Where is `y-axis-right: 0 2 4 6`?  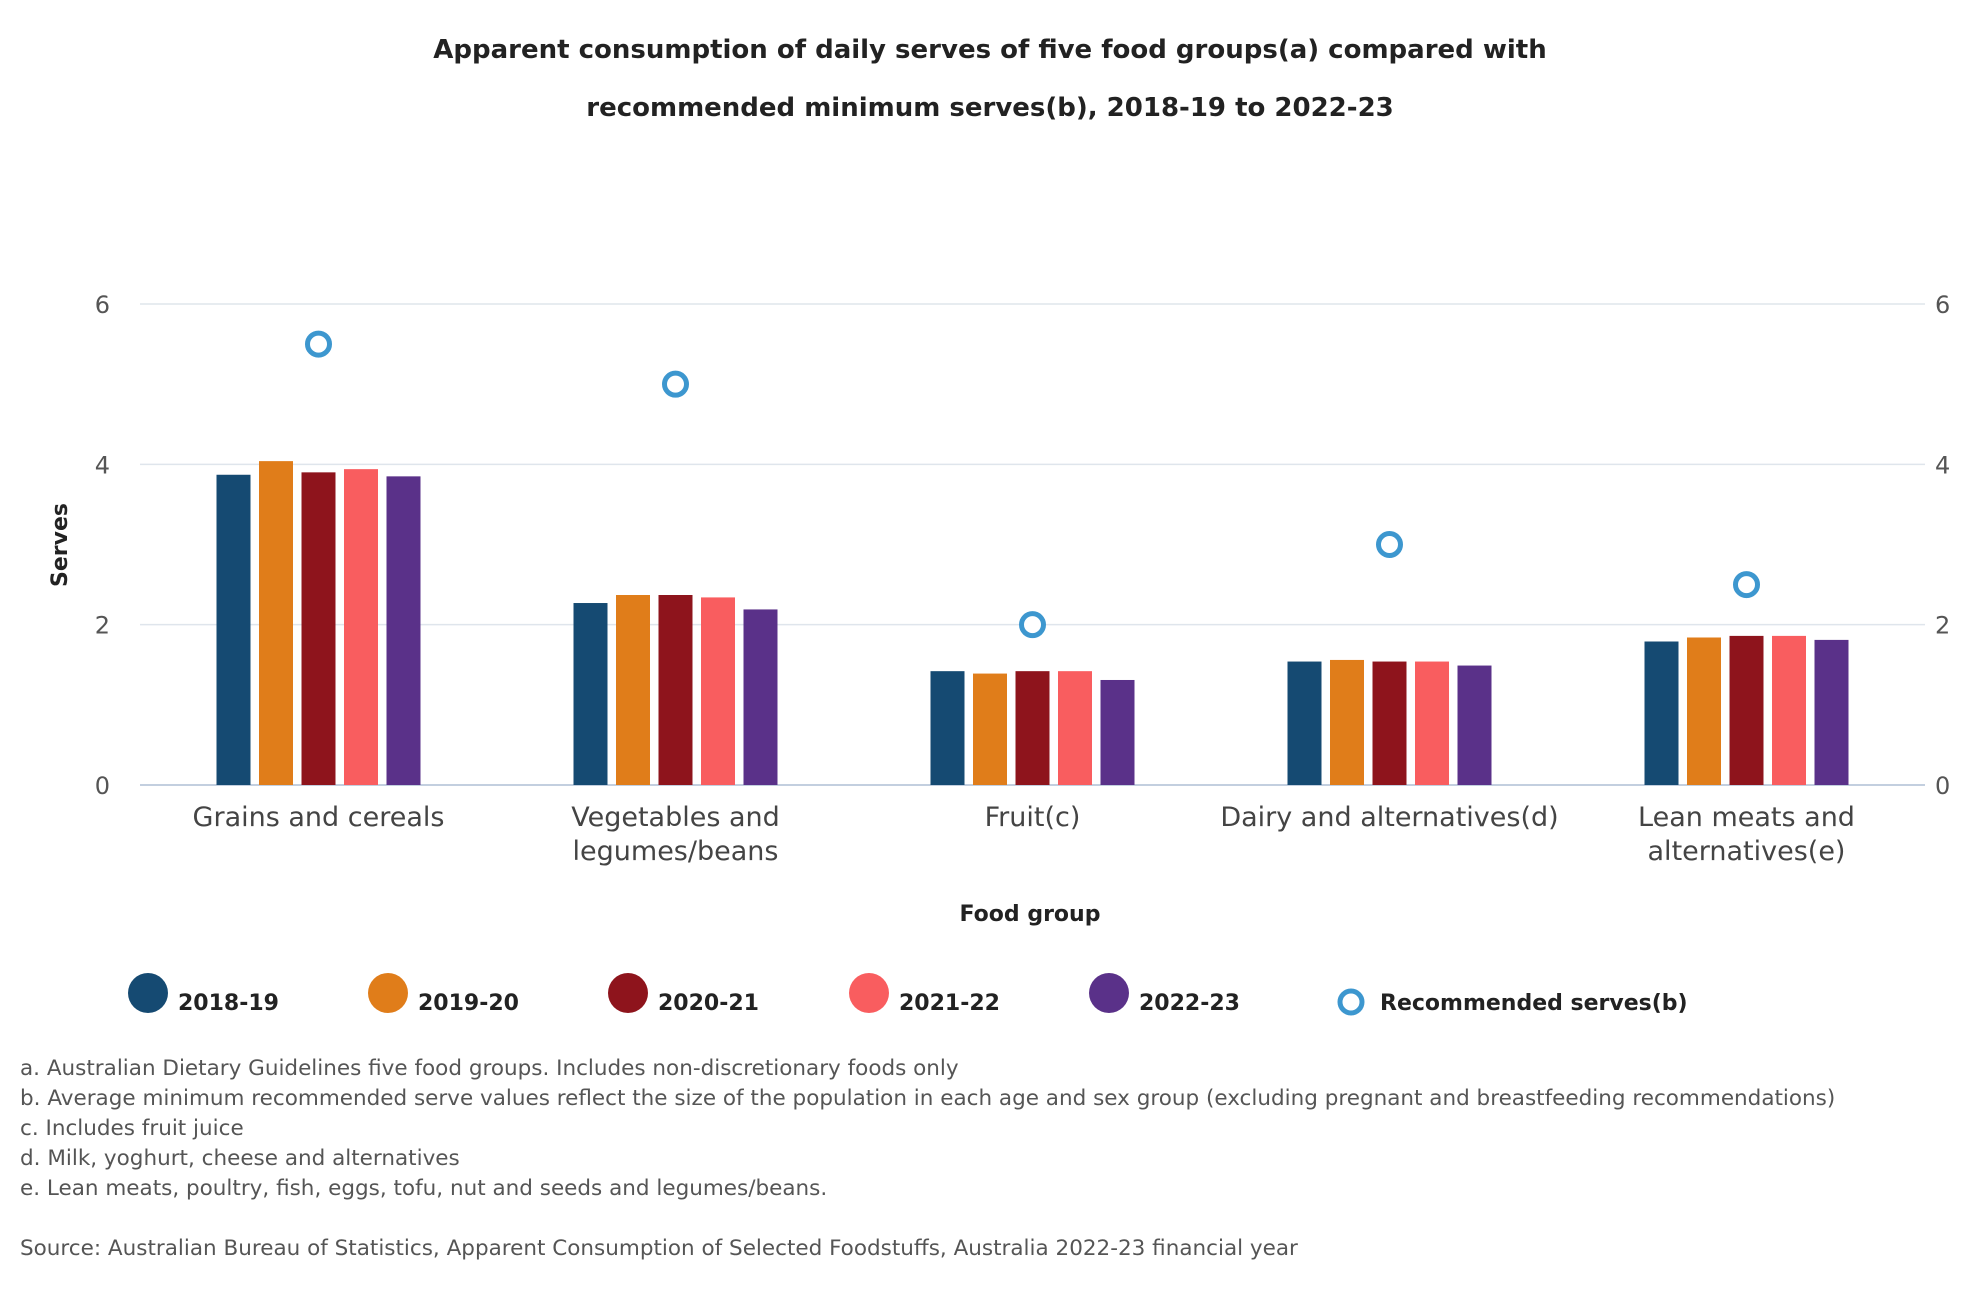 y-axis-right: 0 2 4 6 is located at coordinates (1942, 545).